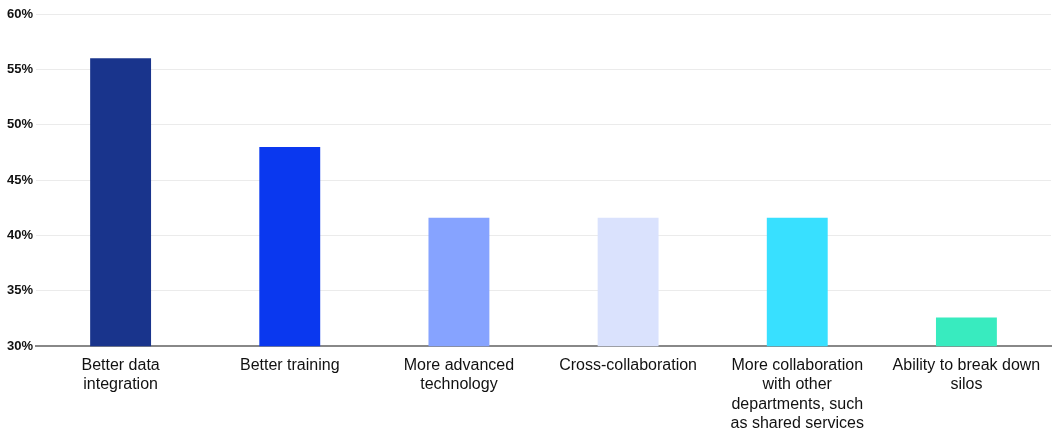  Describe the element at coordinates (20, 235) in the screenshot. I see `y-tick-label: 40%` at that location.